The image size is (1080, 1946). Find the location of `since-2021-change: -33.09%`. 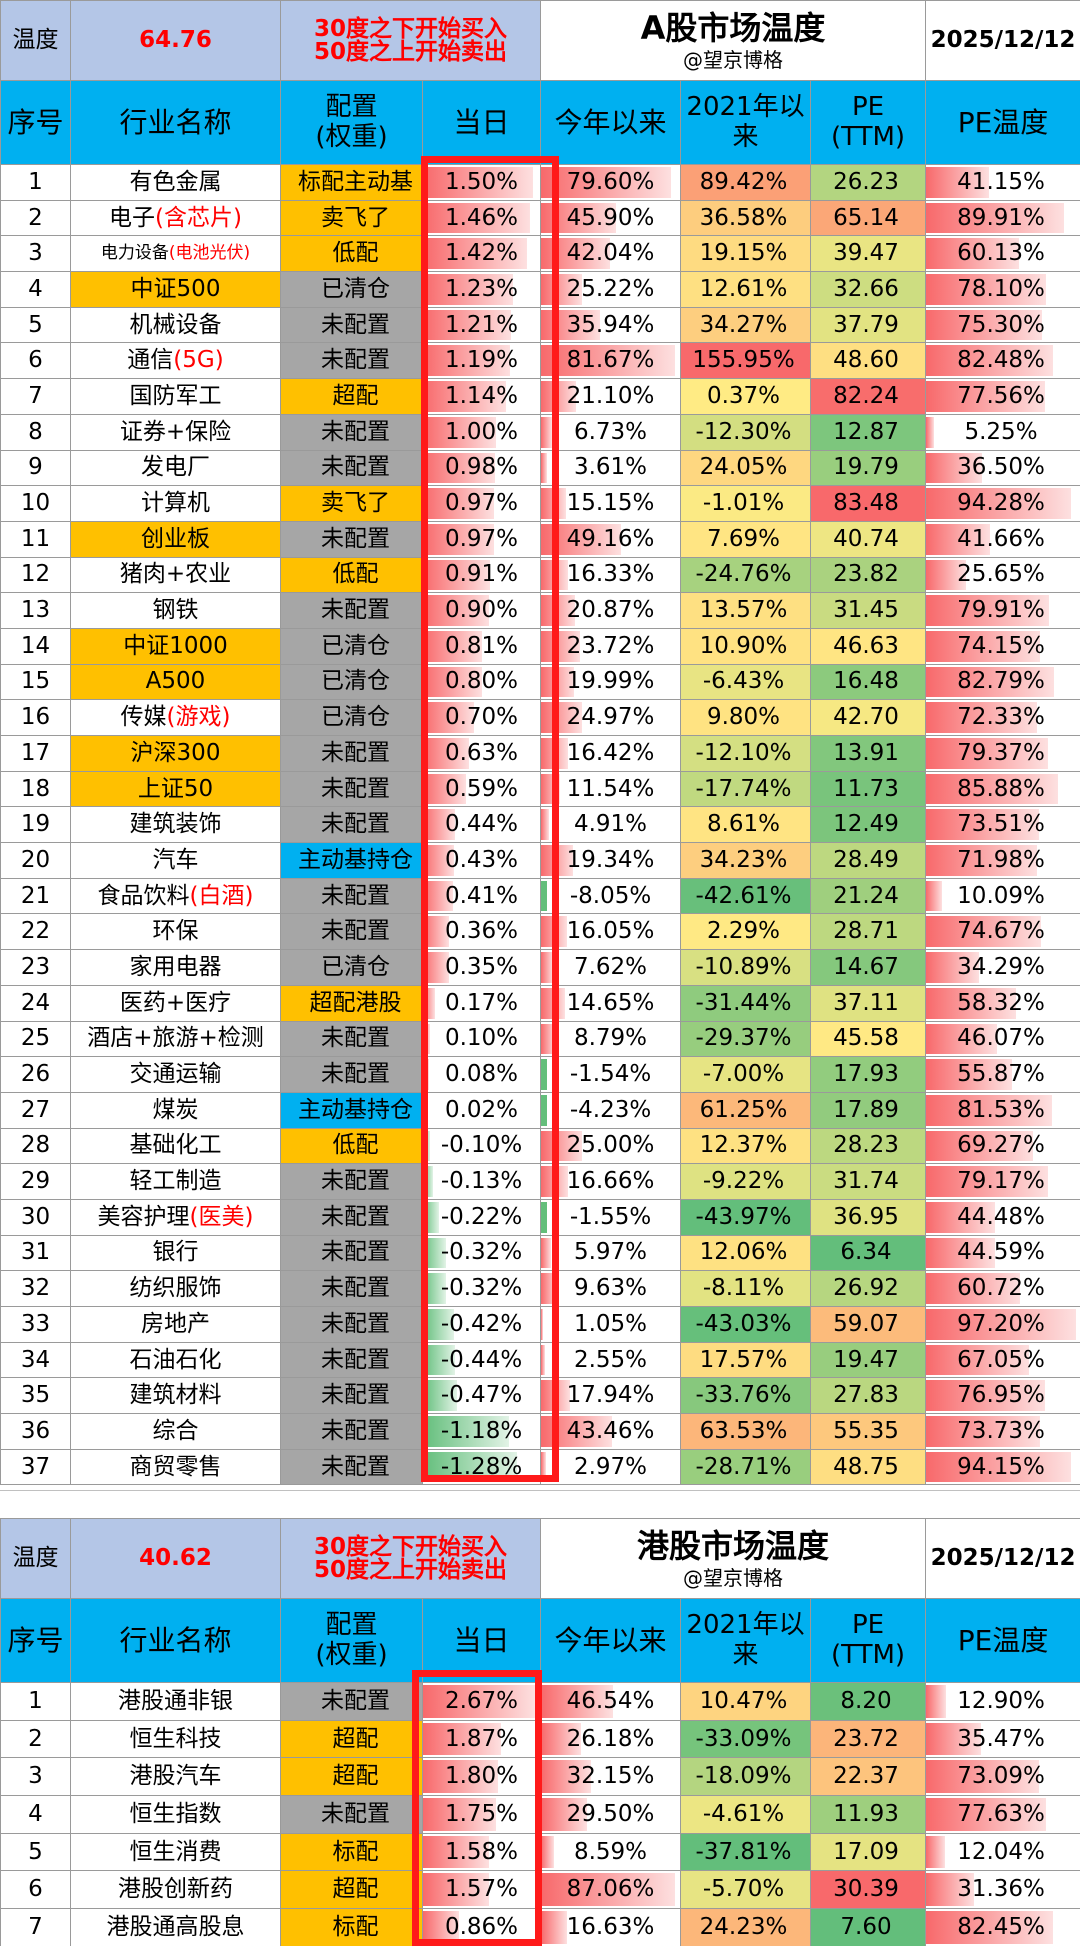

since-2021-change: -33.09% is located at coordinates (746, 1739).